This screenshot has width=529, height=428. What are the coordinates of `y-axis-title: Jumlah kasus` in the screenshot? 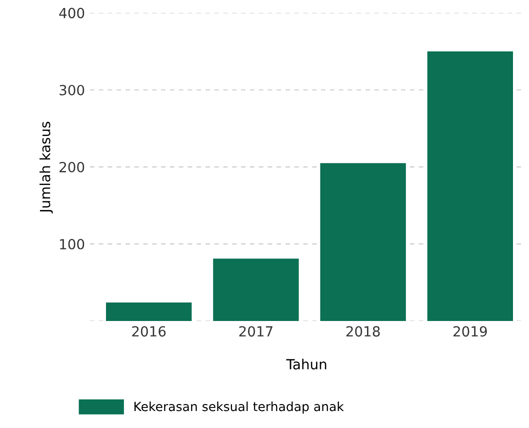 It's located at (46, 168).